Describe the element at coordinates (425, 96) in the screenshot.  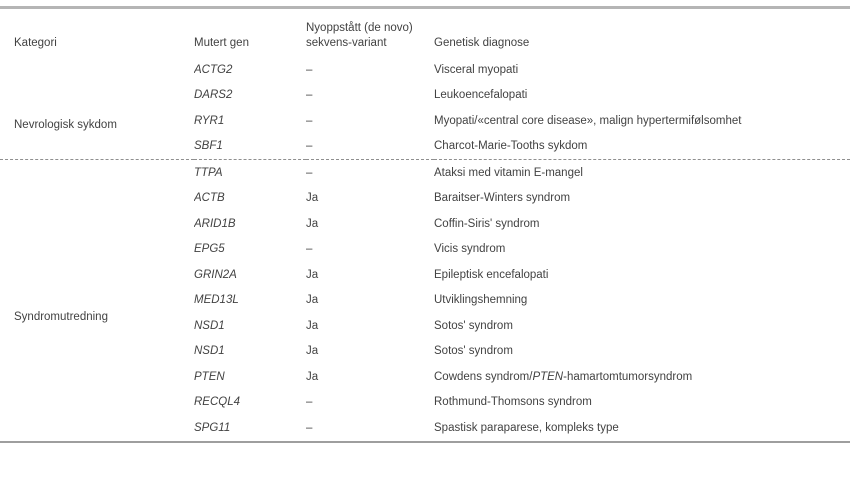
I see `table-row: DARS2 – Leukoencefalopati` at that location.